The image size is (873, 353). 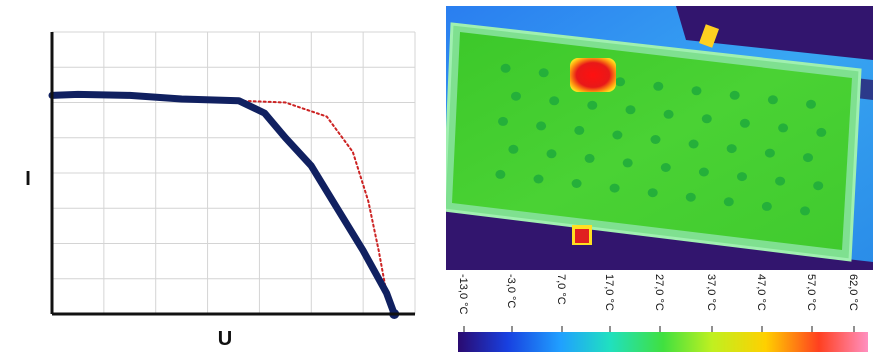 What do you see at coordinates (811, 292) in the screenshot?
I see `colorbar-tick-label: 57,0 °C` at bounding box center [811, 292].